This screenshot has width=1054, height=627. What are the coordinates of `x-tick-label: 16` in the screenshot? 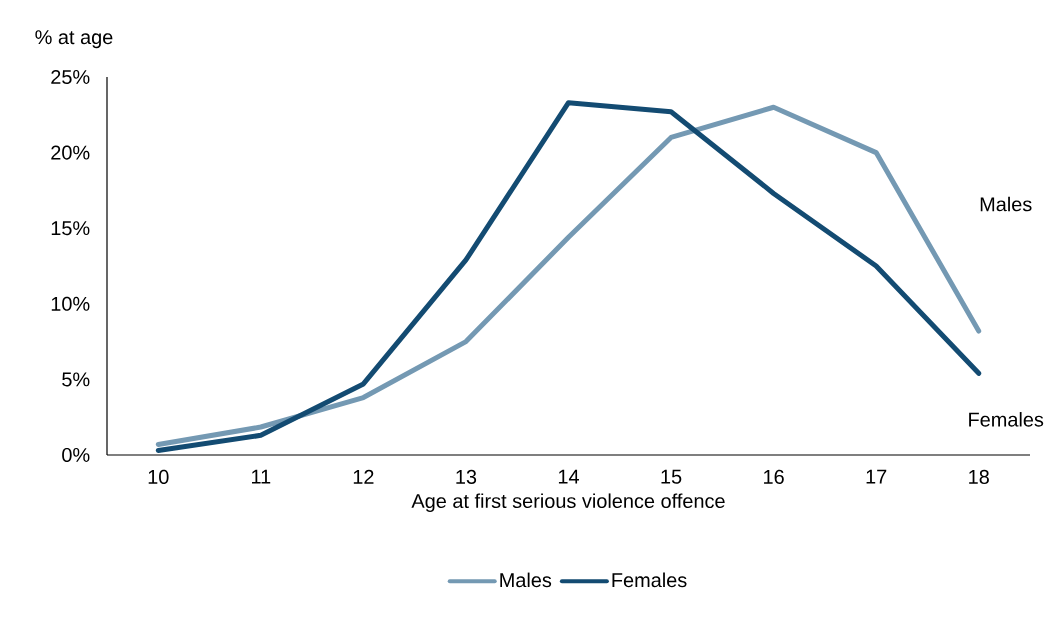 It's located at (774, 476).